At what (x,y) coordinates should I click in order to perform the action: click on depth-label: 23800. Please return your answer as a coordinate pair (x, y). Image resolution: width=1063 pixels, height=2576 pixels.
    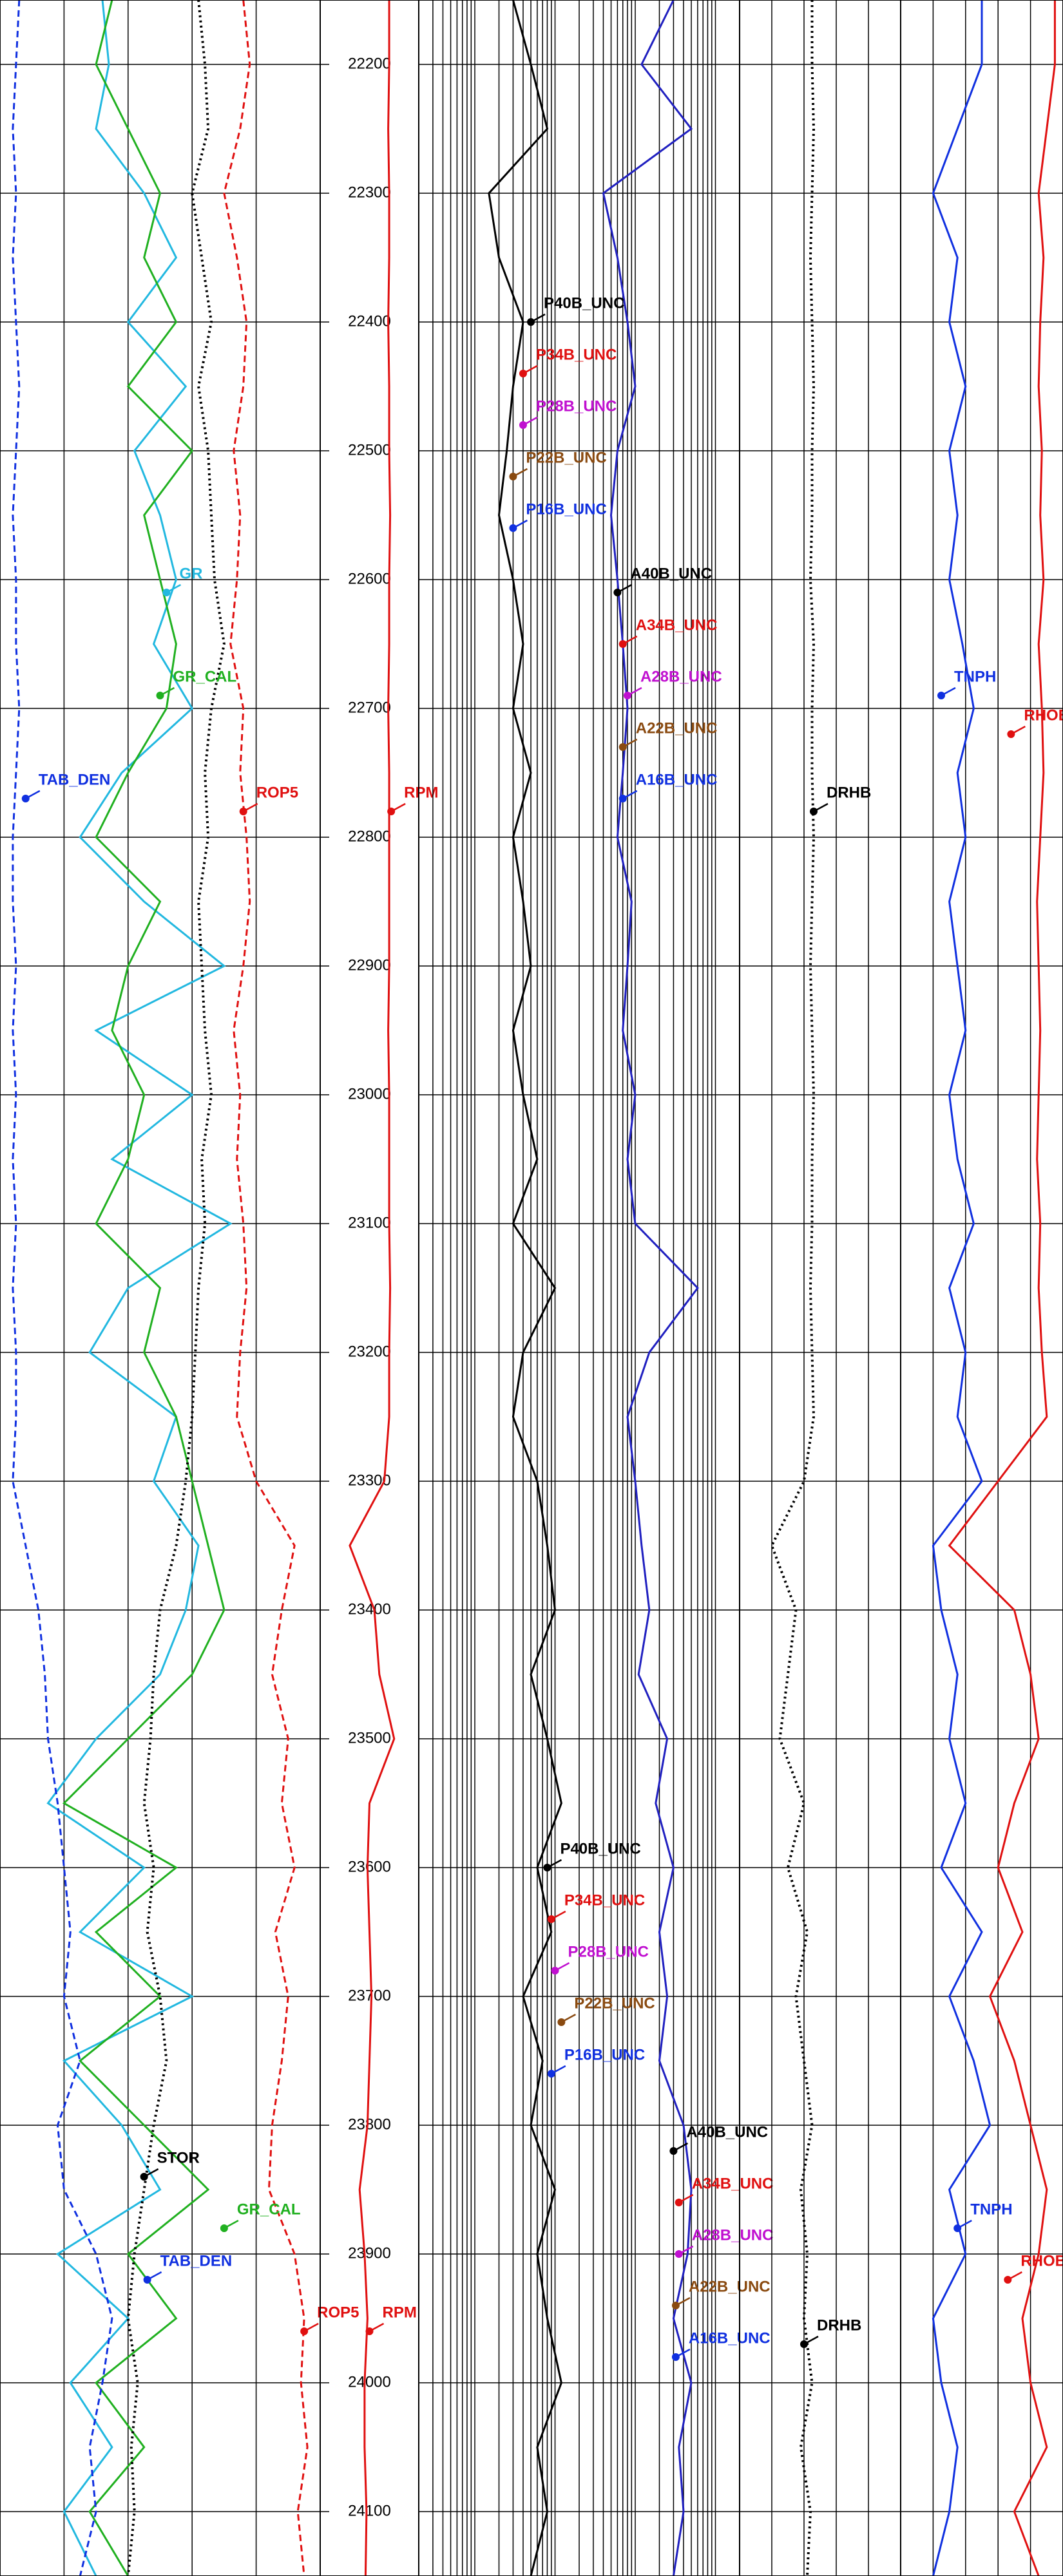
    Looking at the image, I should click on (369, 2124).